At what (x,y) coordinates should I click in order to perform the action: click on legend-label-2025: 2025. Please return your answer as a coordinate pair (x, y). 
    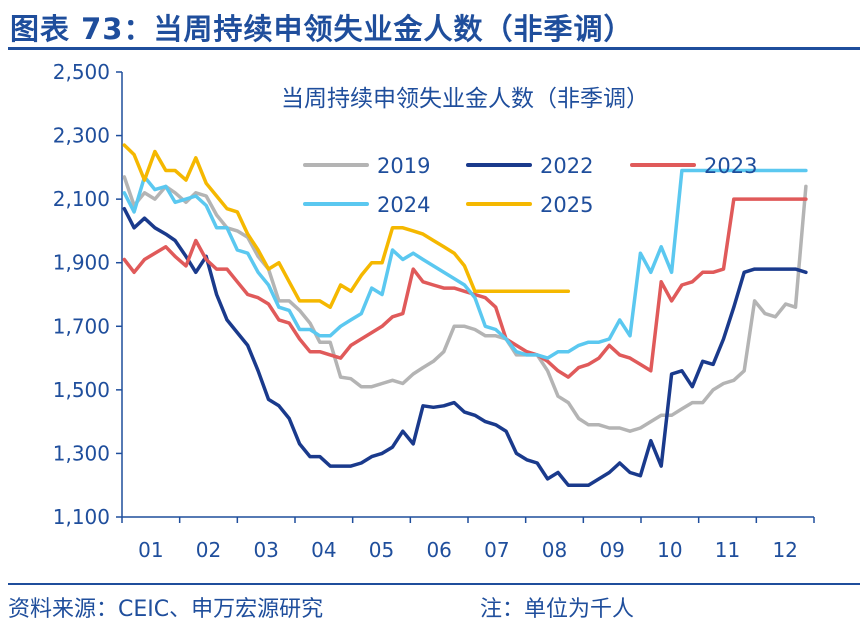
    Looking at the image, I should click on (566, 205).